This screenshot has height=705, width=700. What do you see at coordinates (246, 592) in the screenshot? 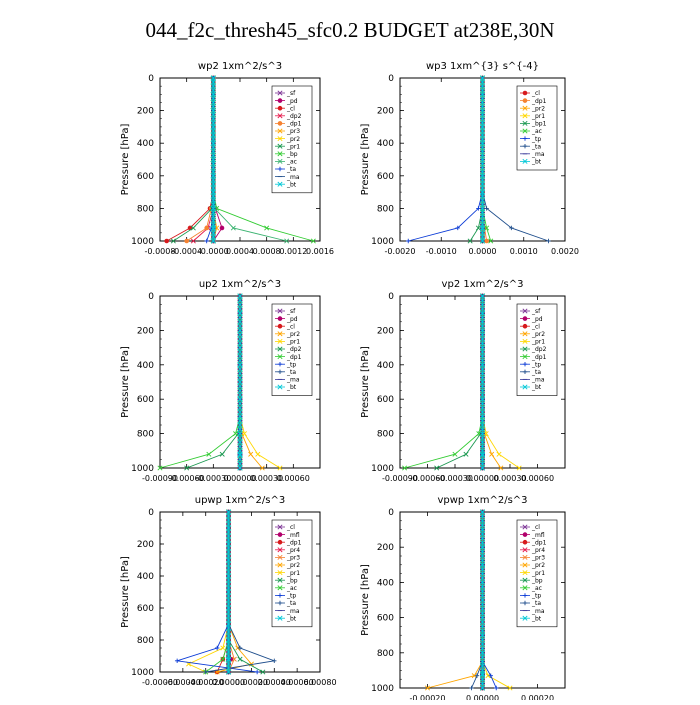
I see `series-bp` at bounding box center [246, 592].